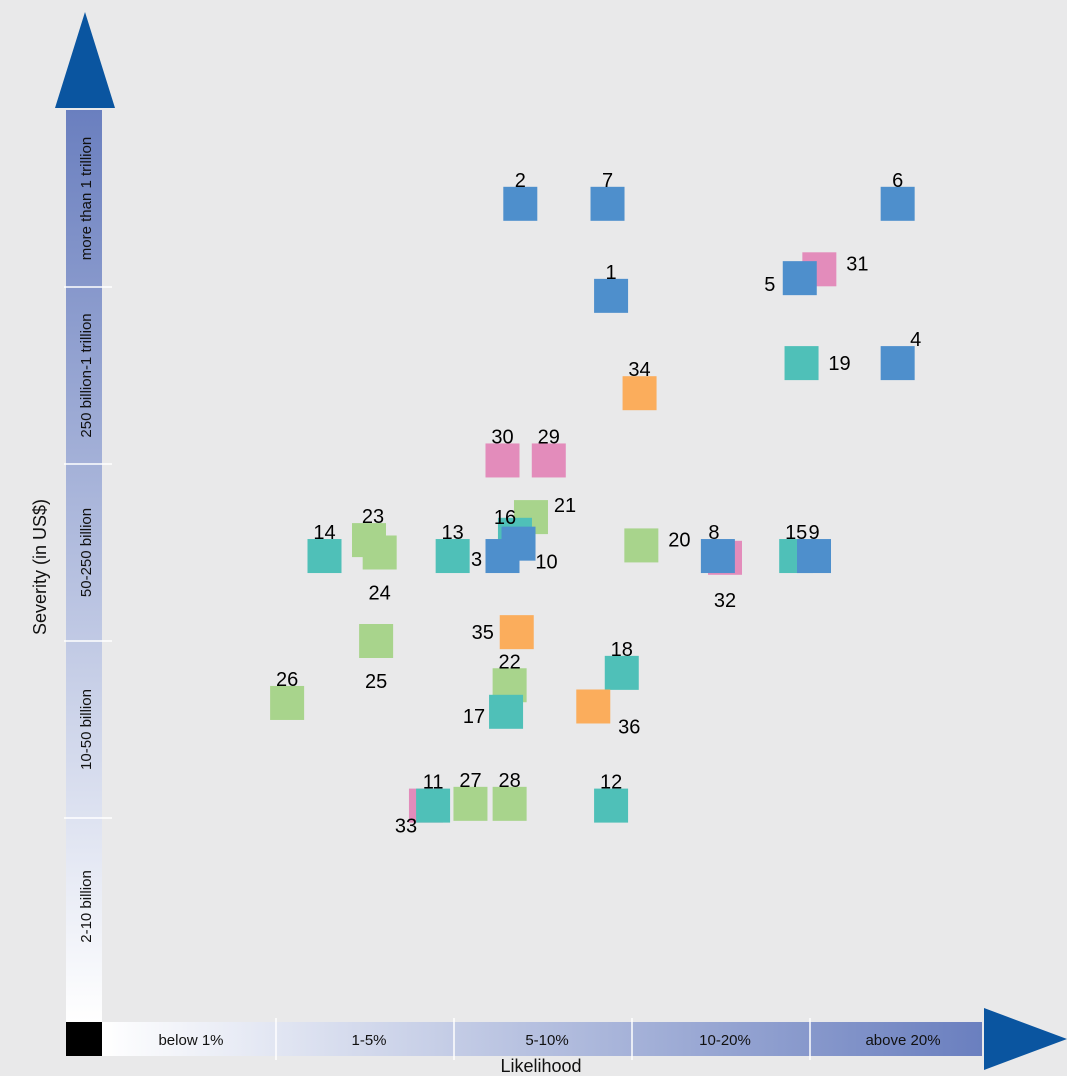 The width and height of the screenshot is (1067, 1076). Describe the element at coordinates (84, 1039) in the screenshot. I see `origin-block` at that location.